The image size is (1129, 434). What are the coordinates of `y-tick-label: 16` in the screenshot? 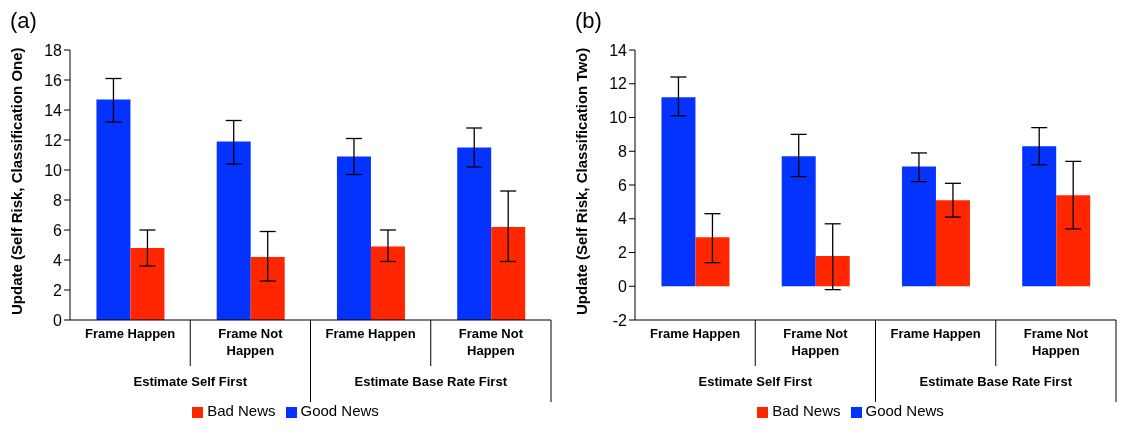 It's located at (53, 80).